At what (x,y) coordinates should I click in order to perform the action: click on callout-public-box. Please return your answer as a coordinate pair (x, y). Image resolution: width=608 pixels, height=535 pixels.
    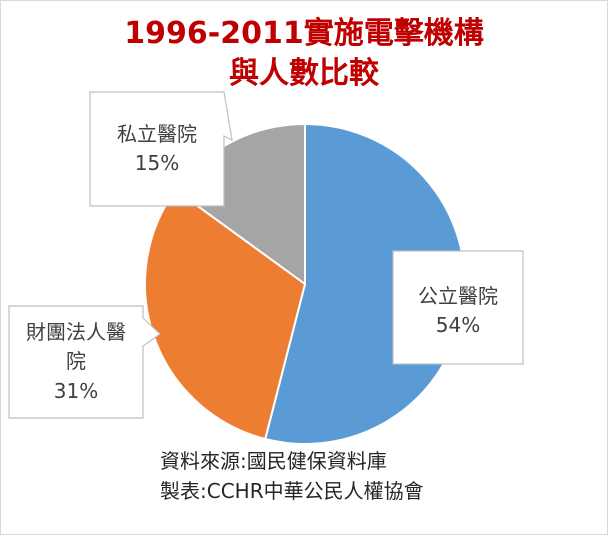
    Looking at the image, I should click on (458, 307).